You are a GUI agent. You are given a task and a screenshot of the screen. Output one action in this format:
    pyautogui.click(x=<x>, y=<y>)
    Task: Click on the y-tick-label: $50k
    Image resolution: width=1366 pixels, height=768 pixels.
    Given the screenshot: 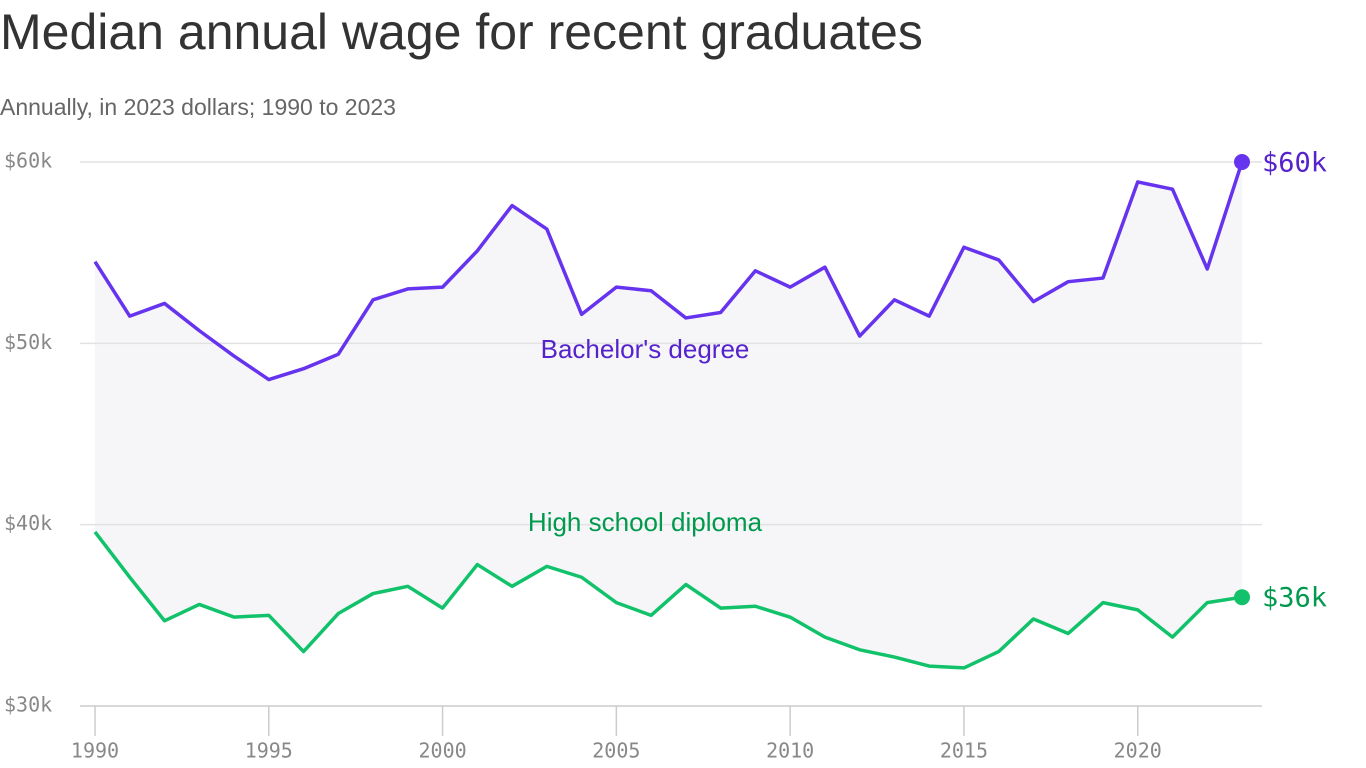 What is the action you would take?
    pyautogui.click(x=28, y=342)
    